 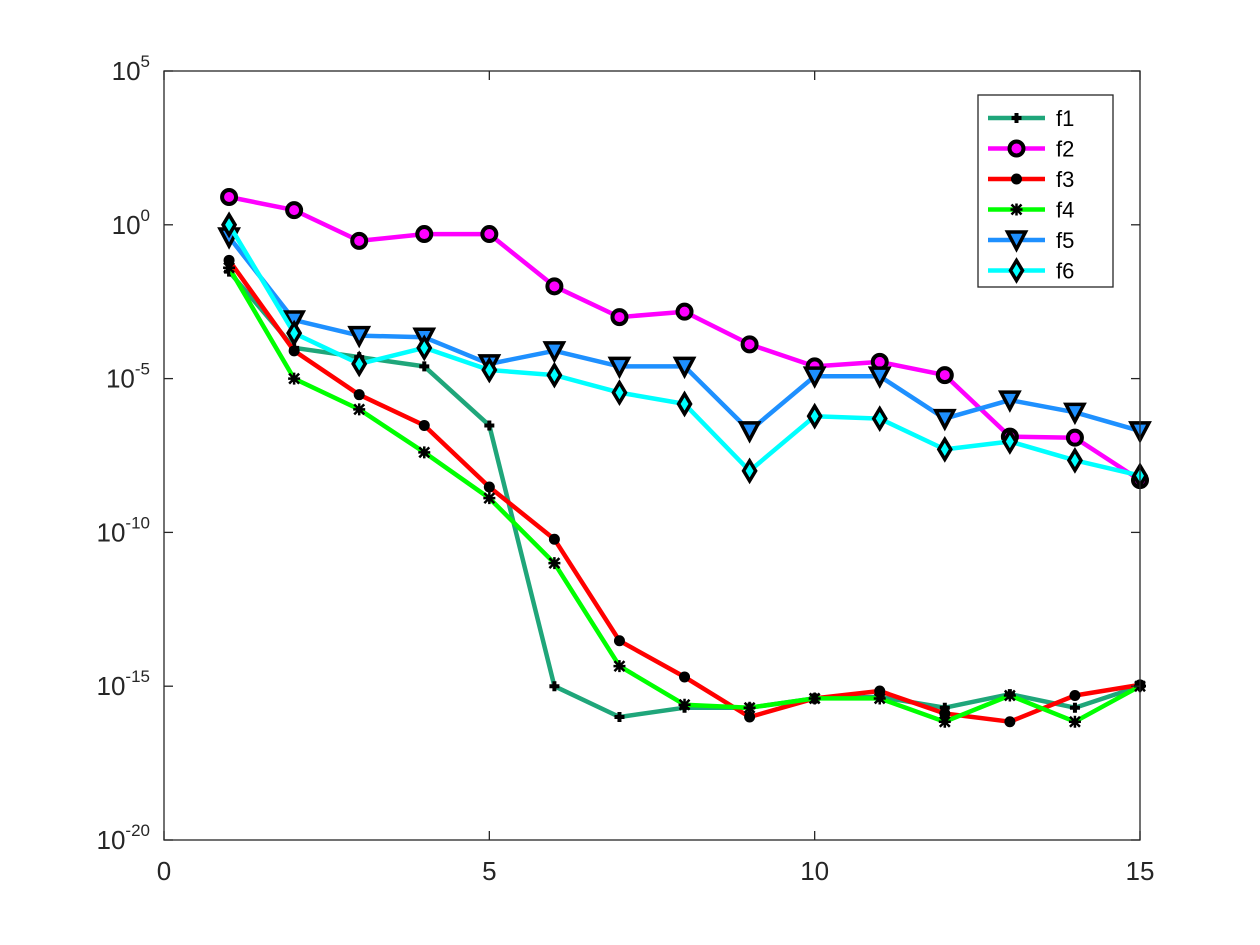 What do you see at coordinates (1031, 179) in the screenshot?
I see `legend-item-f3: f3` at bounding box center [1031, 179].